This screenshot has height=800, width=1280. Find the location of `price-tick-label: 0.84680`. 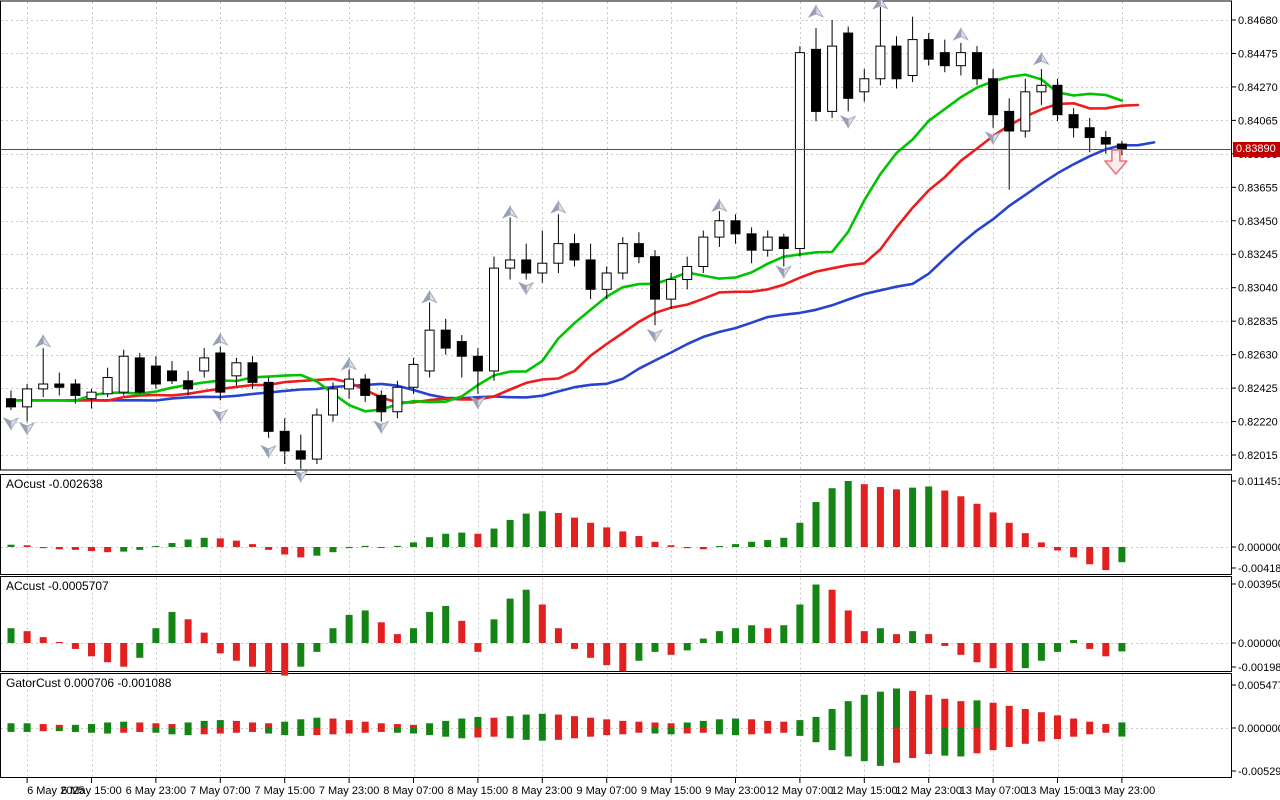

price-tick-label: 0.84680 is located at coordinates (1258, 21).